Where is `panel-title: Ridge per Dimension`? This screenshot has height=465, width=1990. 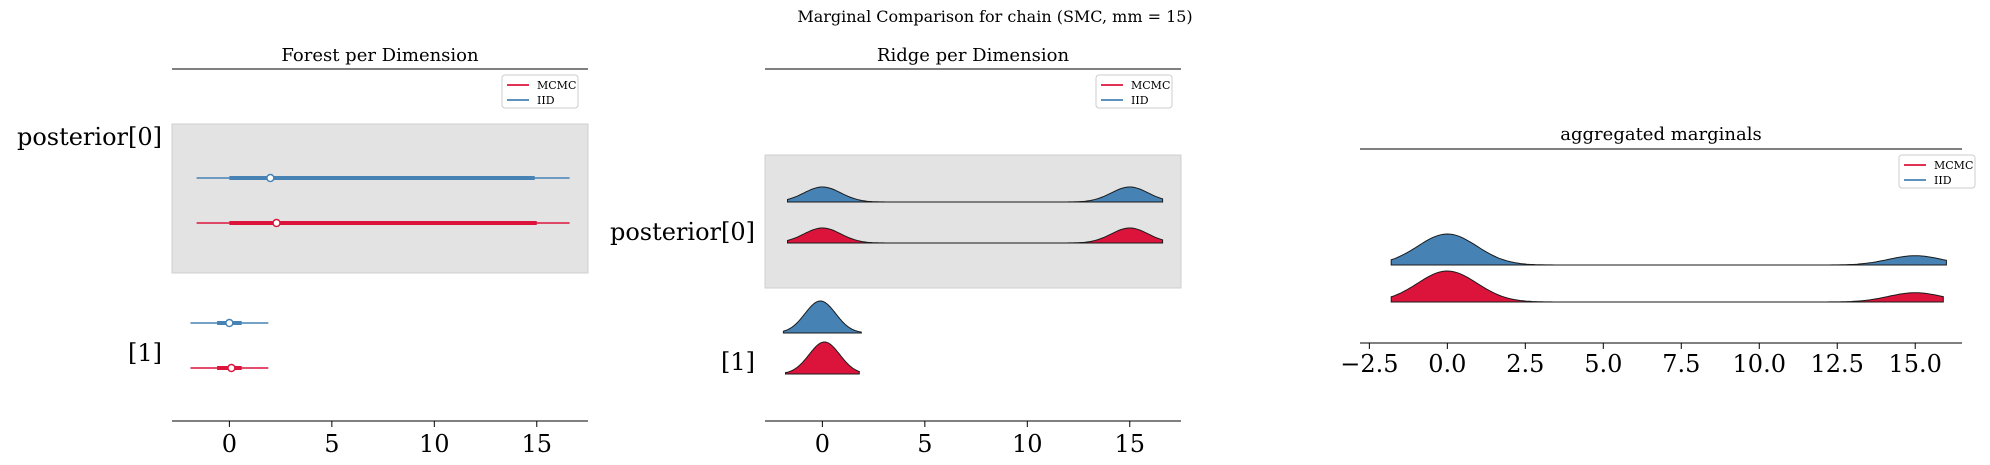 panel-title: Ridge per Dimension is located at coordinates (973, 55).